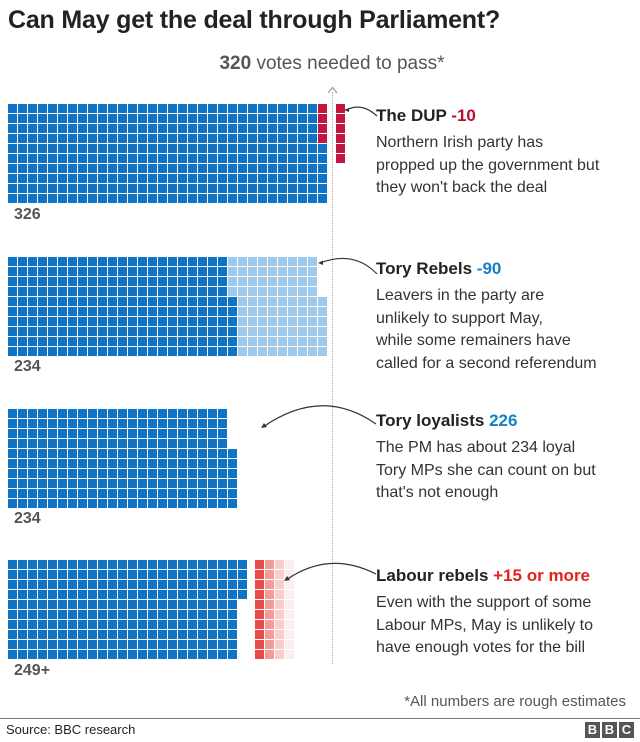 The width and height of the screenshot is (640, 742). What do you see at coordinates (32, 670) in the screenshot?
I see `section-total-label: 249+` at bounding box center [32, 670].